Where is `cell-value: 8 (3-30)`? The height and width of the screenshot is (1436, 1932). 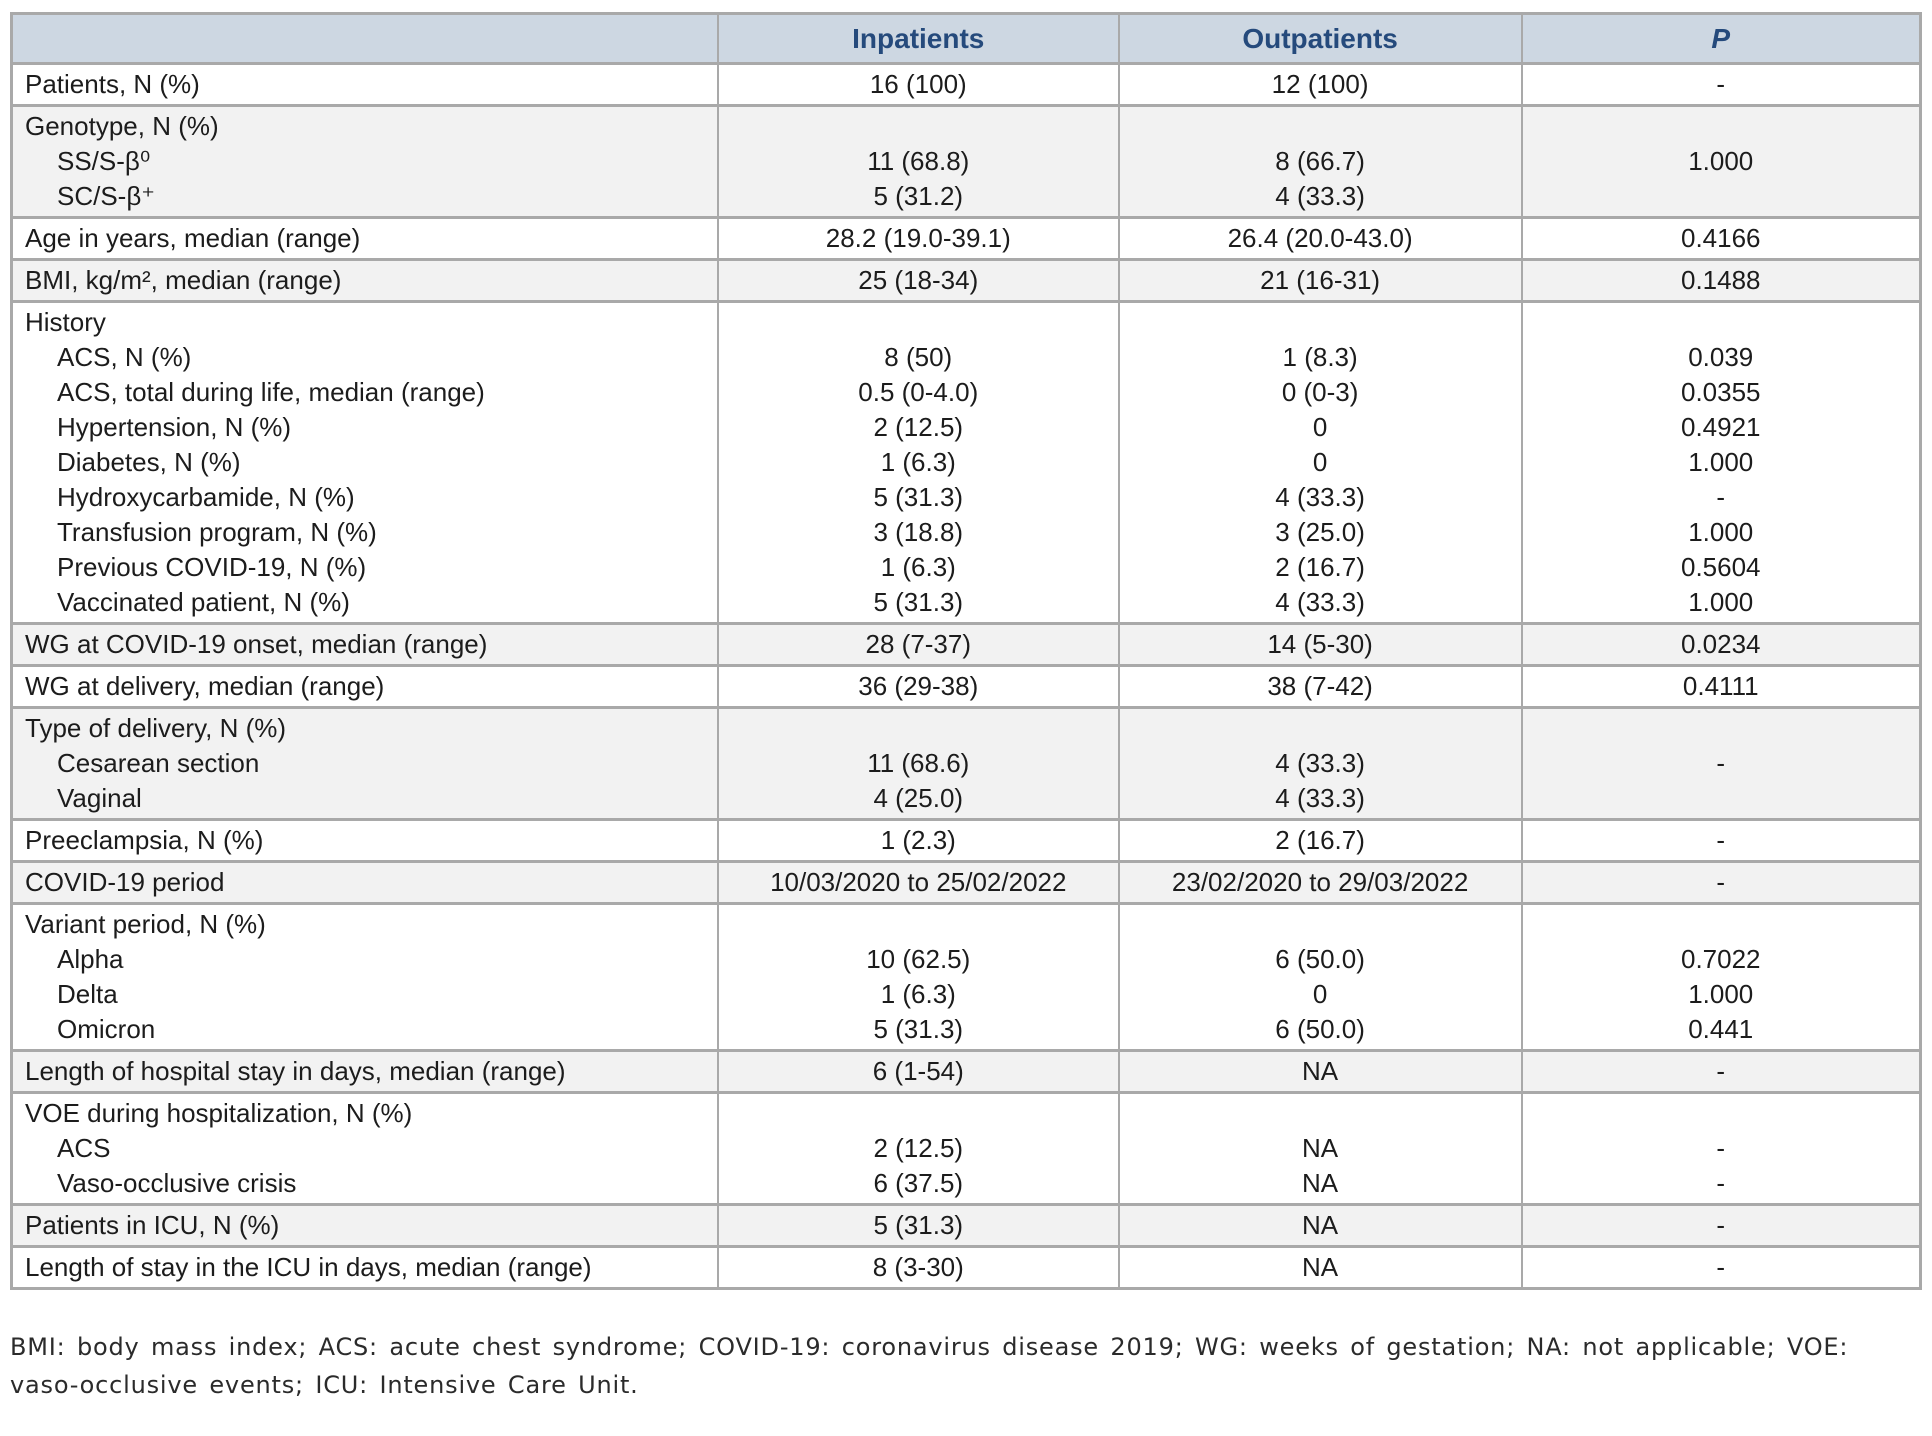 cell-value: 8 (3-30) is located at coordinates (918, 1267).